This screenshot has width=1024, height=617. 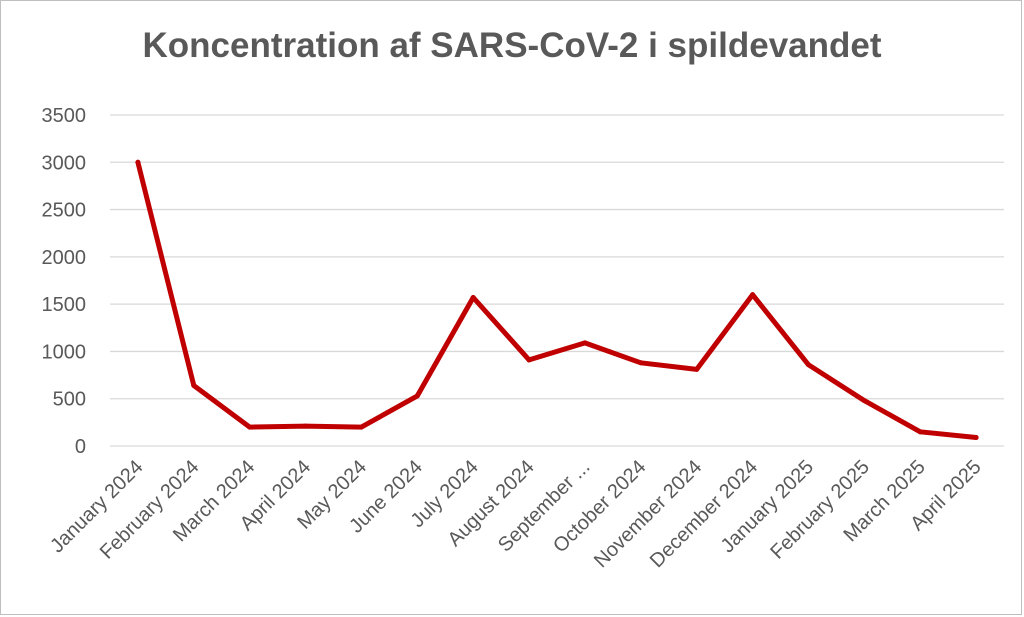 What do you see at coordinates (64, 305) in the screenshot?
I see `y-tick-label: 1500` at bounding box center [64, 305].